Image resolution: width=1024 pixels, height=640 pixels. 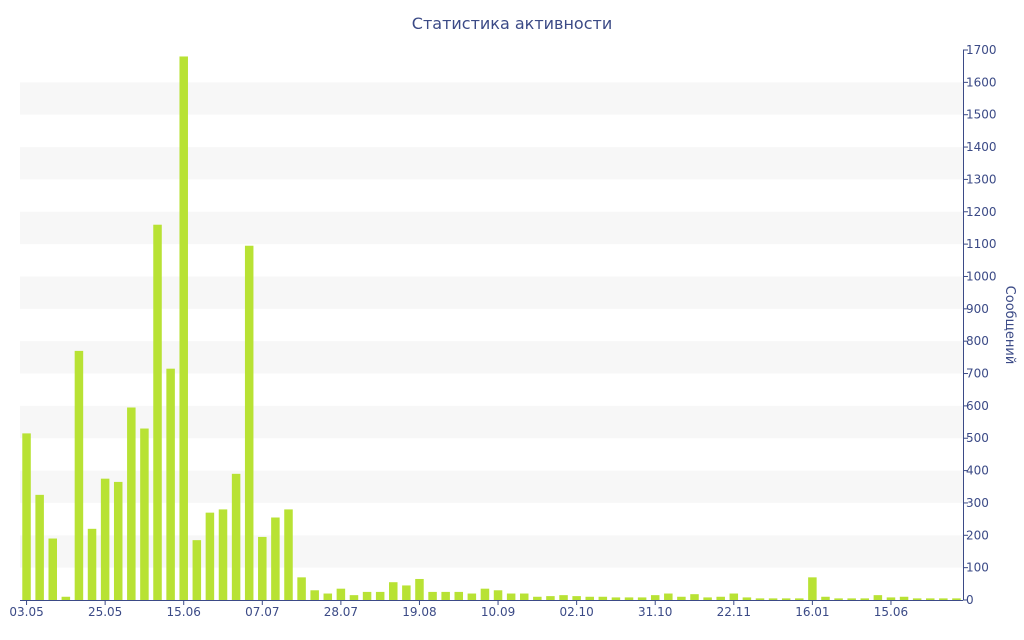 I want to click on x-tick-label: 02.10, so click(x=576, y=612).